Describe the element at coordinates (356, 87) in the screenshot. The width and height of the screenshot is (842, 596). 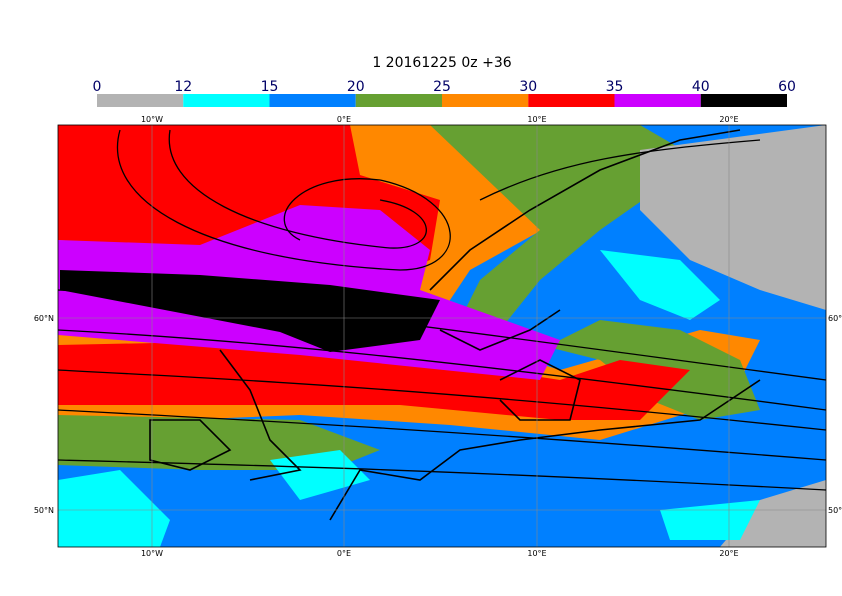
I see `colorbar-label: 20` at that location.